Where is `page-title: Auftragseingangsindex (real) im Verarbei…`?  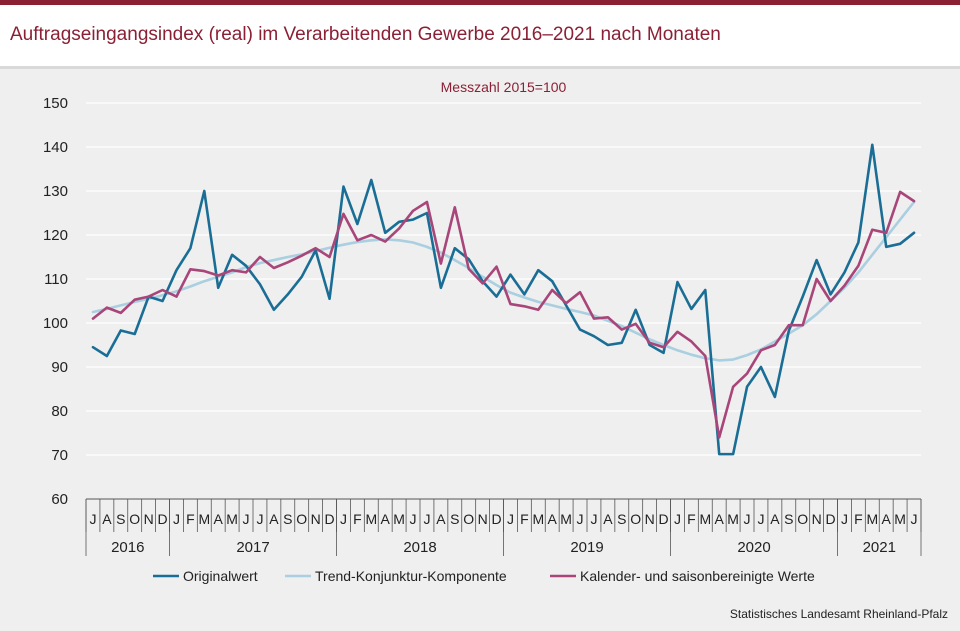 page-title: Auftragseingangsindex (real) im Verarbei… is located at coordinates (365, 34).